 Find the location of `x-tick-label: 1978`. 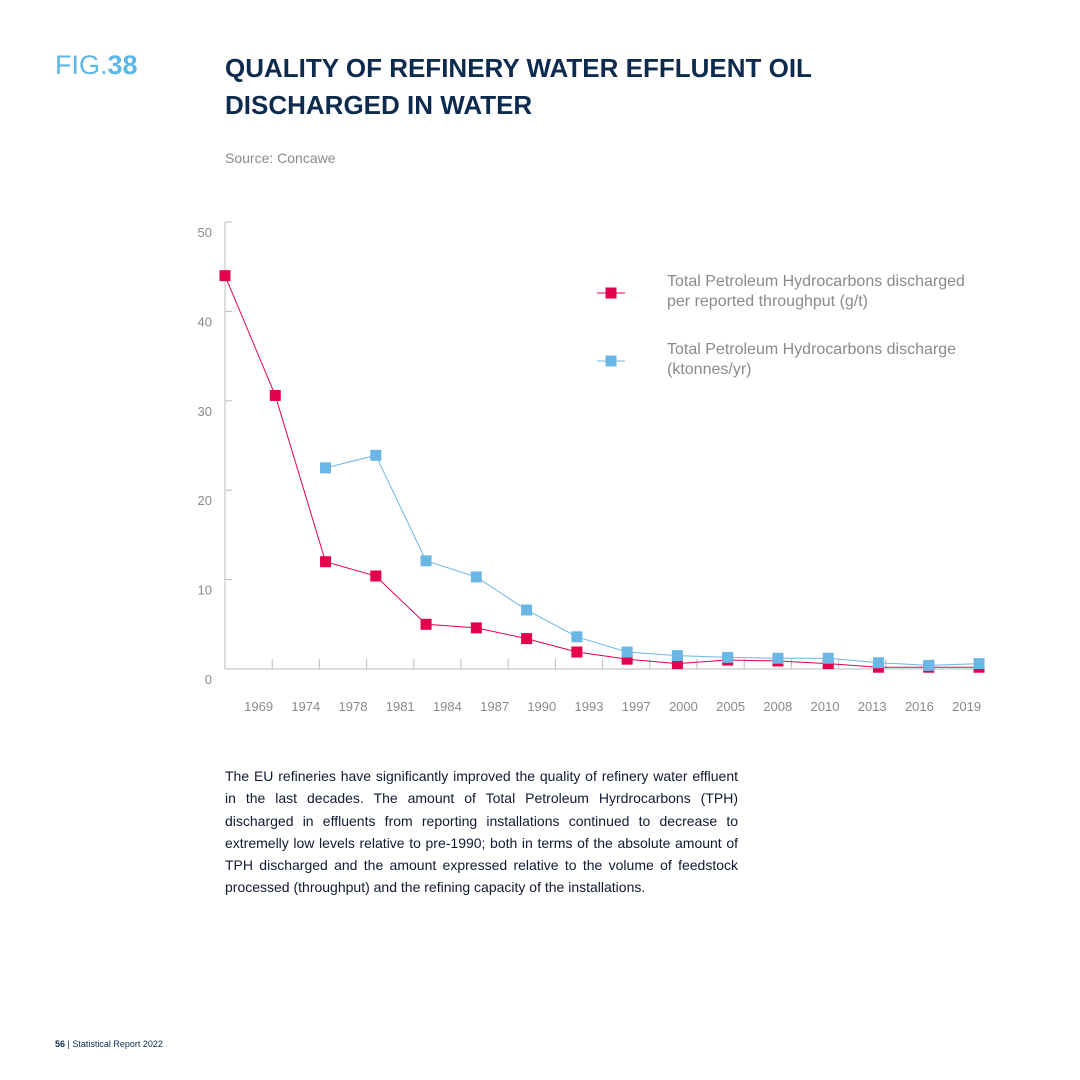

x-tick-label: 1978 is located at coordinates (353, 706).